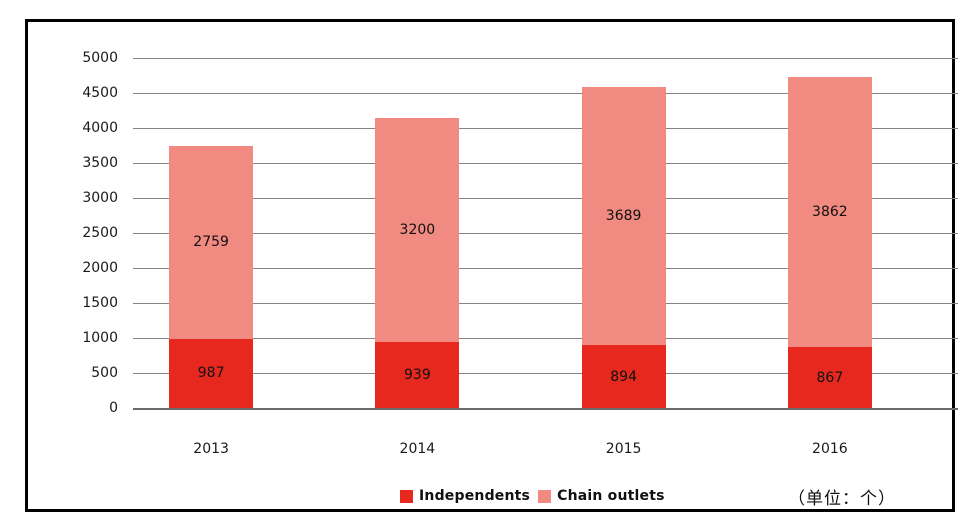  Describe the element at coordinates (545, 409) in the screenshot. I see `x-axis-line` at that location.